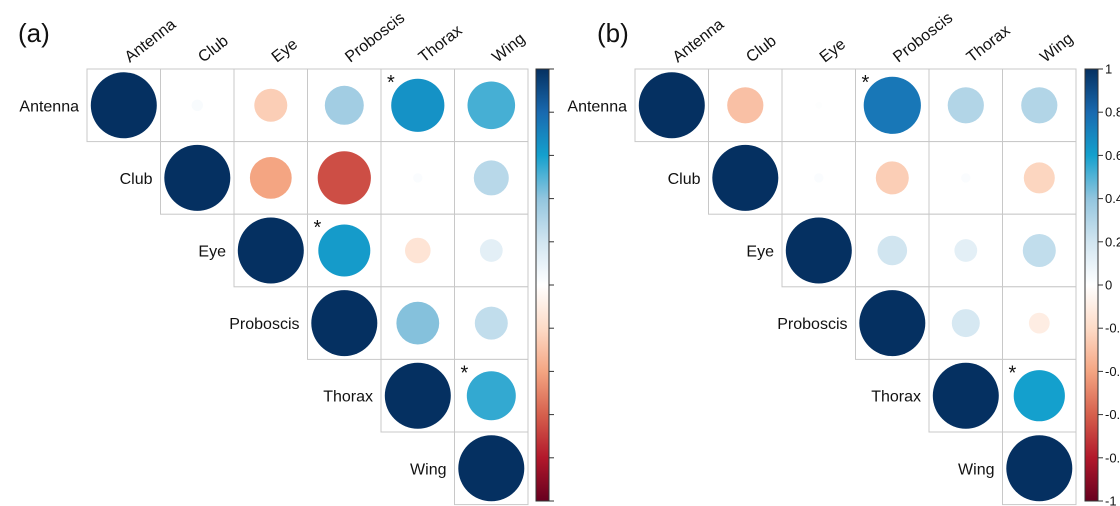 The image size is (1120, 506). Describe the element at coordinates (1112, 371) in the screenshot. I see `colorbar-tick-label: -0.4` at that location.